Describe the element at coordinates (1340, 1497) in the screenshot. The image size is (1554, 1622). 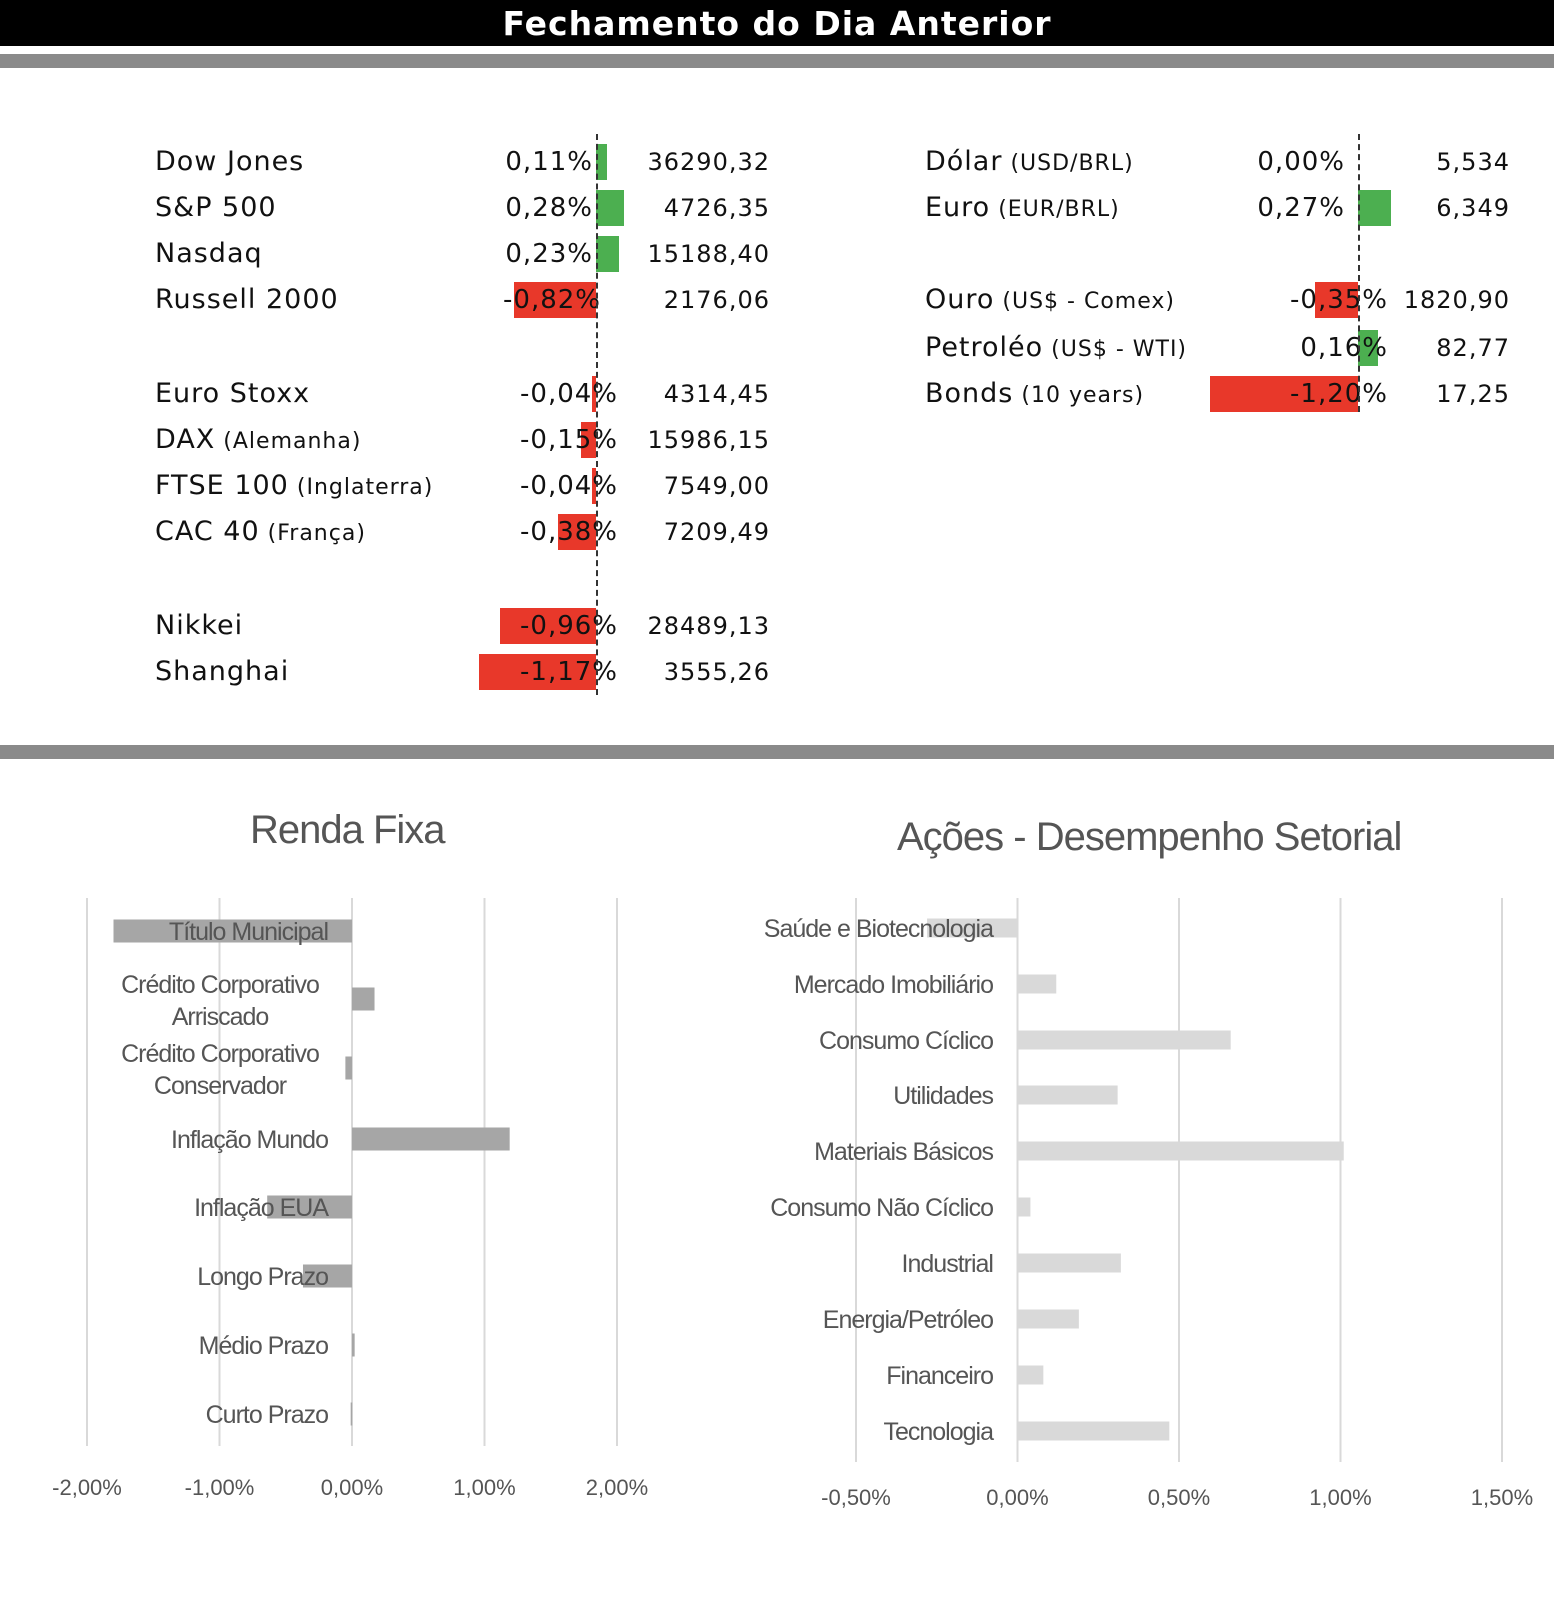
I see `x-tick-label: 1,00%` at that location.